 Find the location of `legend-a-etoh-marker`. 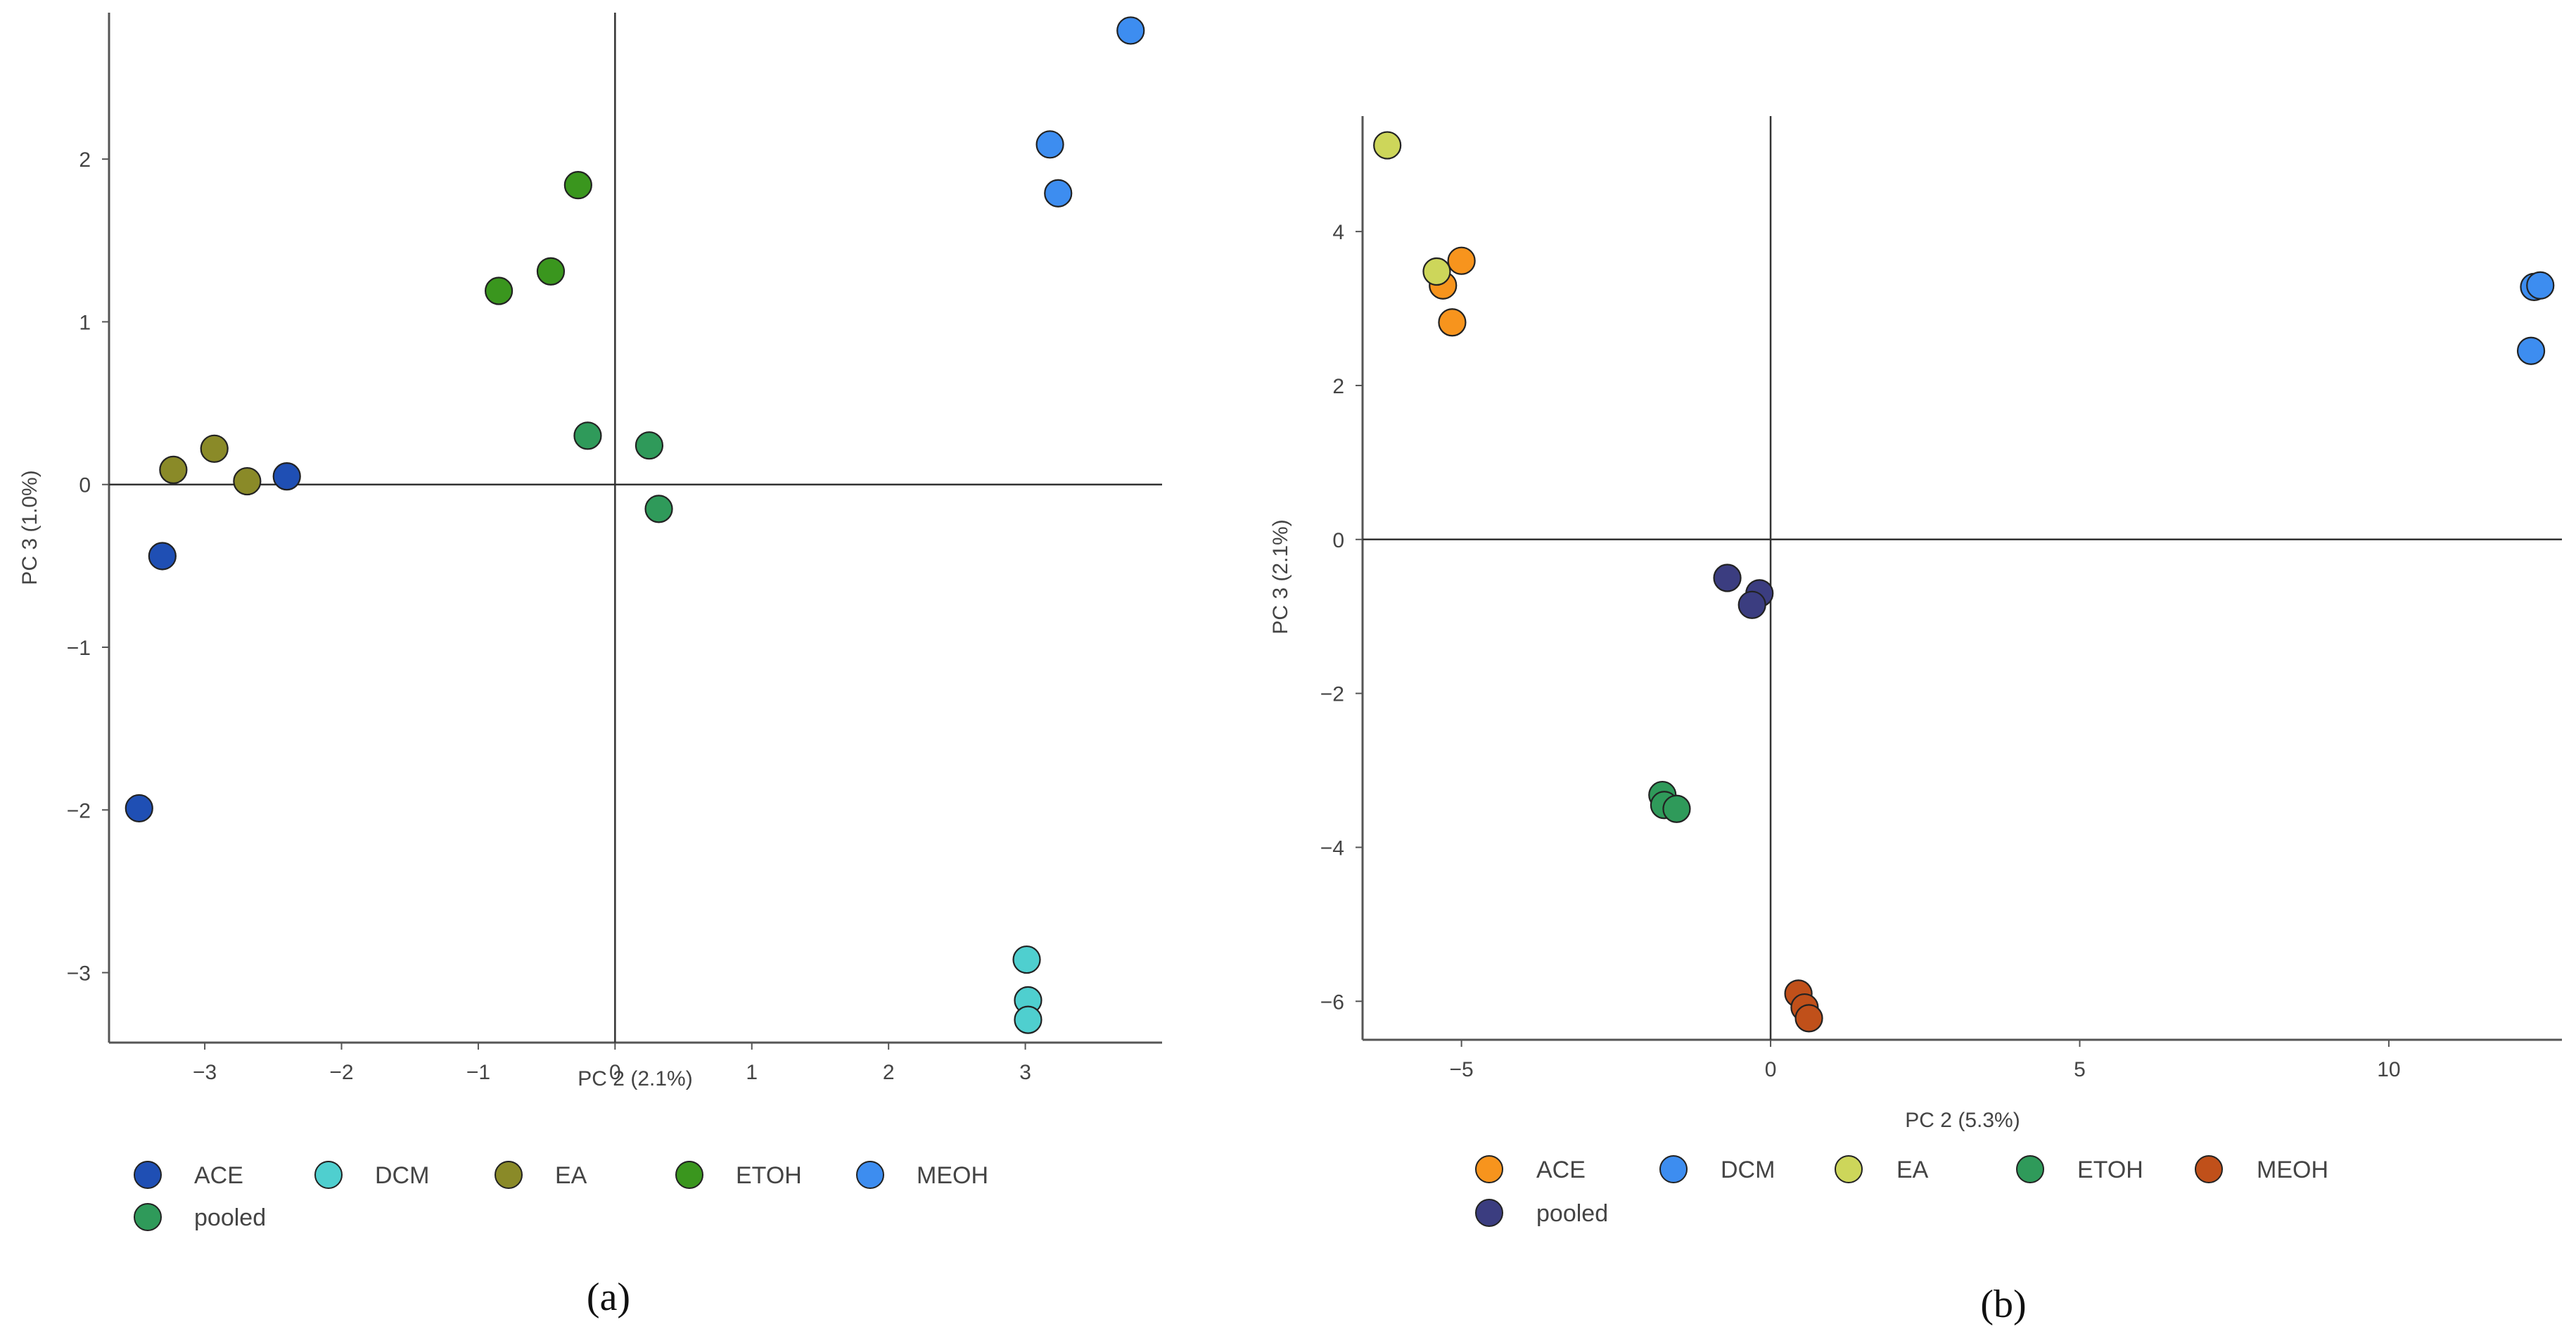

legend-a-etoh-marker is located at coordinates (689, 1175).